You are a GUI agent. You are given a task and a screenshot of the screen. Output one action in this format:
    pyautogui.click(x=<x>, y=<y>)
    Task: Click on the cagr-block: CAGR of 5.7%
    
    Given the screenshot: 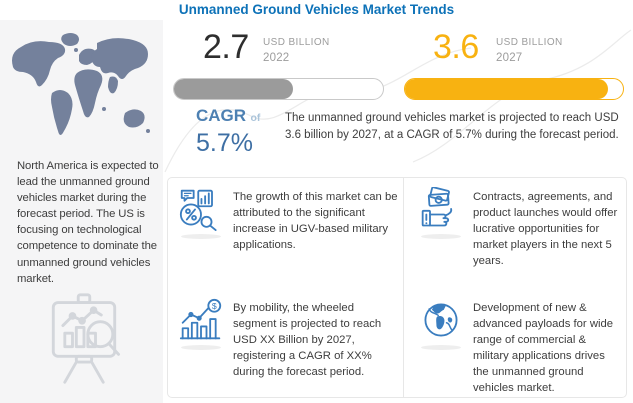 What is the action you would take?
    pyautogui.click(x=228, y=132)
    